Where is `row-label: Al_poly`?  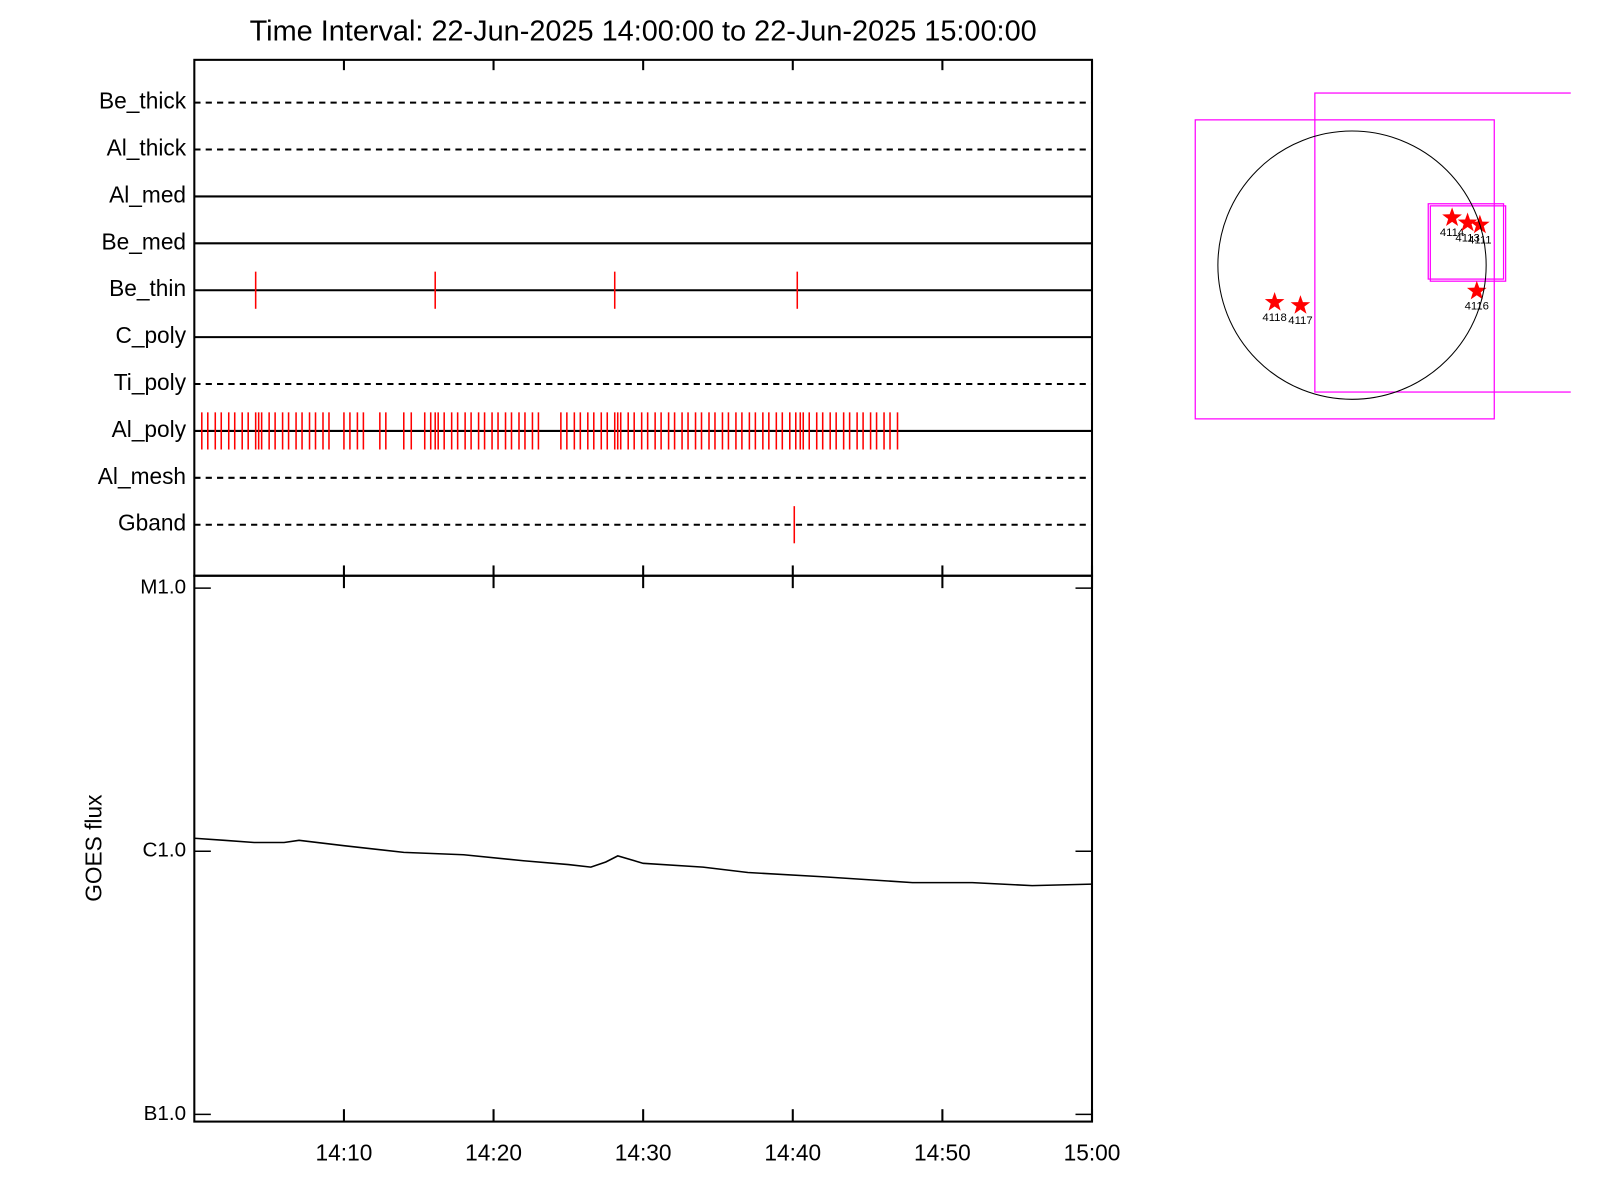
row-label: Al_poly is located at coordinates (149, 429).